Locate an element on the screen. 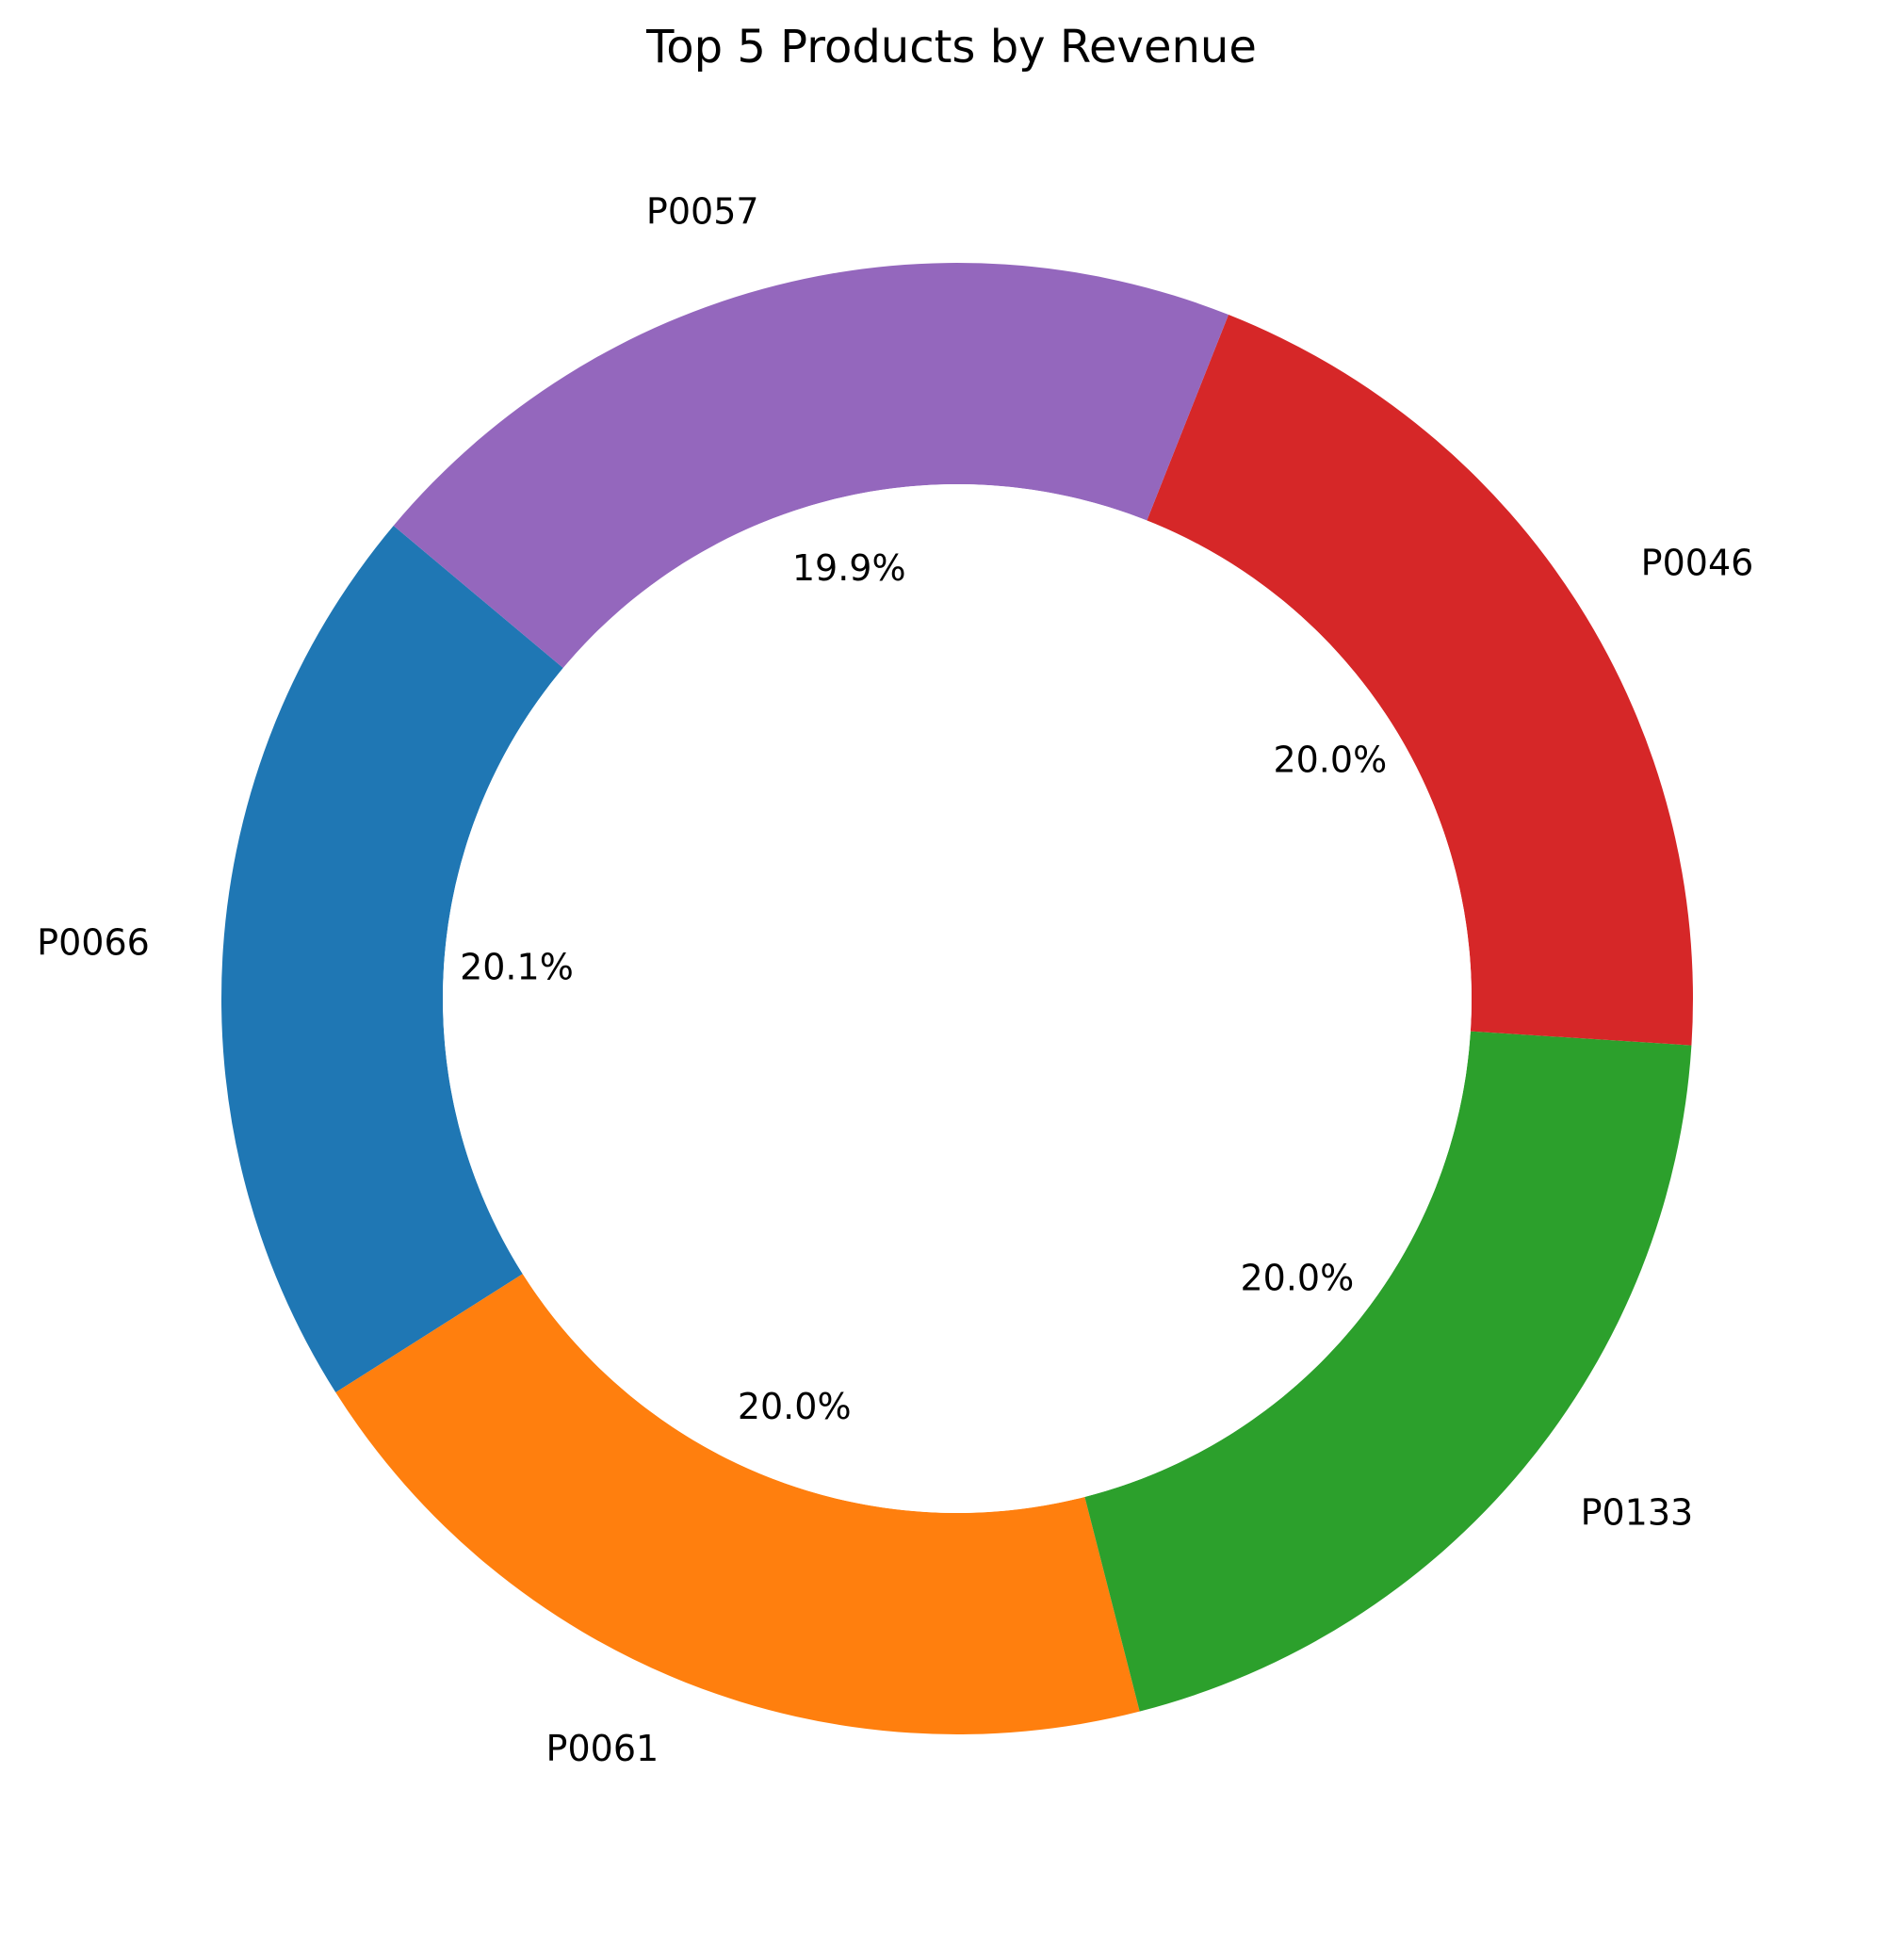 Image resolution: width=1904 pixels, height=1952 pixels. slice-label-p0133: P0133 is located at coordinates (1638, 1513).